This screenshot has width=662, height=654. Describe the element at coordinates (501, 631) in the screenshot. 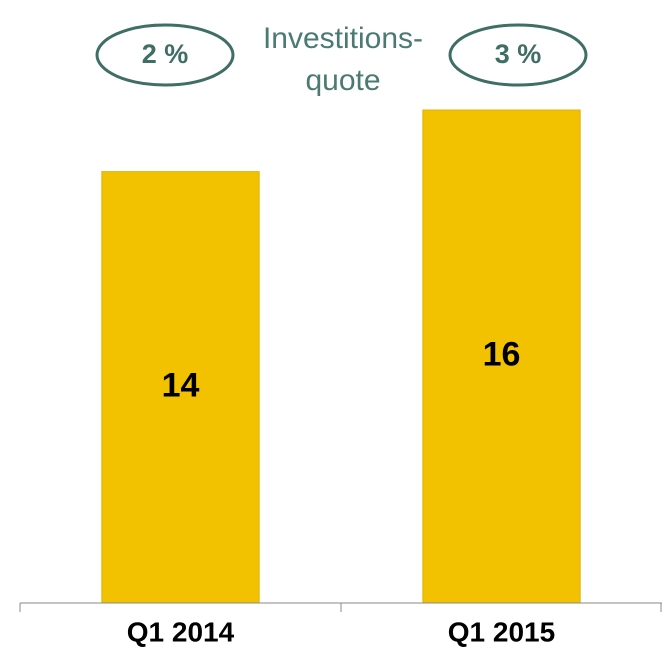

I see `x-tick-label: Q1 2015` at that location.